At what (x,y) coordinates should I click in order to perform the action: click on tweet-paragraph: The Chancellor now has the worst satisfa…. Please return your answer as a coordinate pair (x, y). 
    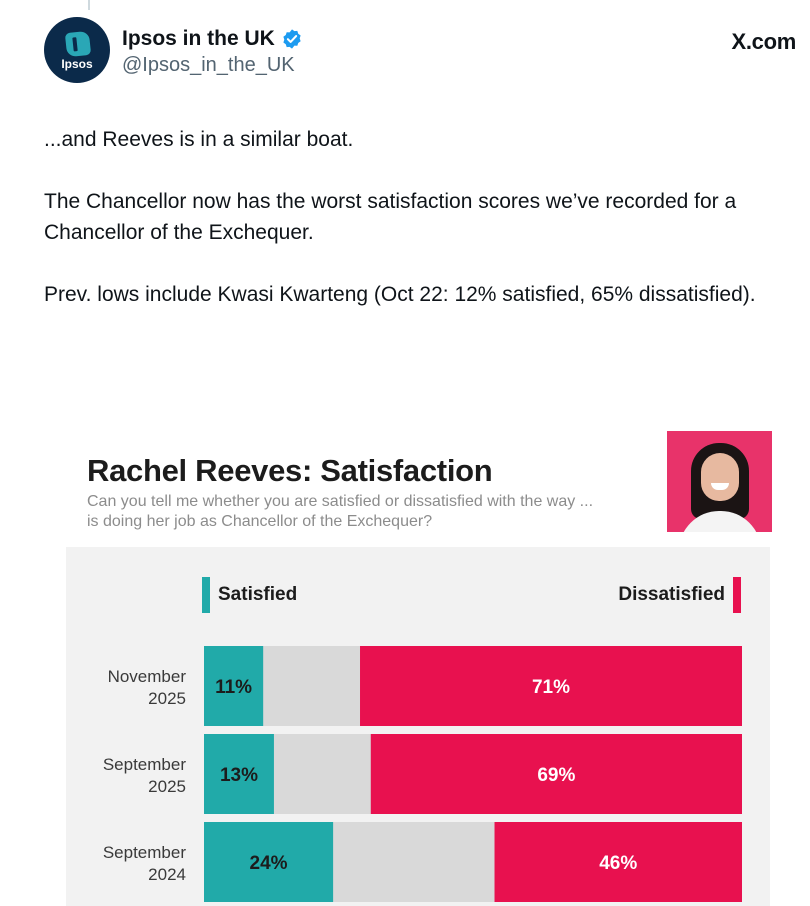
    Looking at the image, I should click on (390, 217).